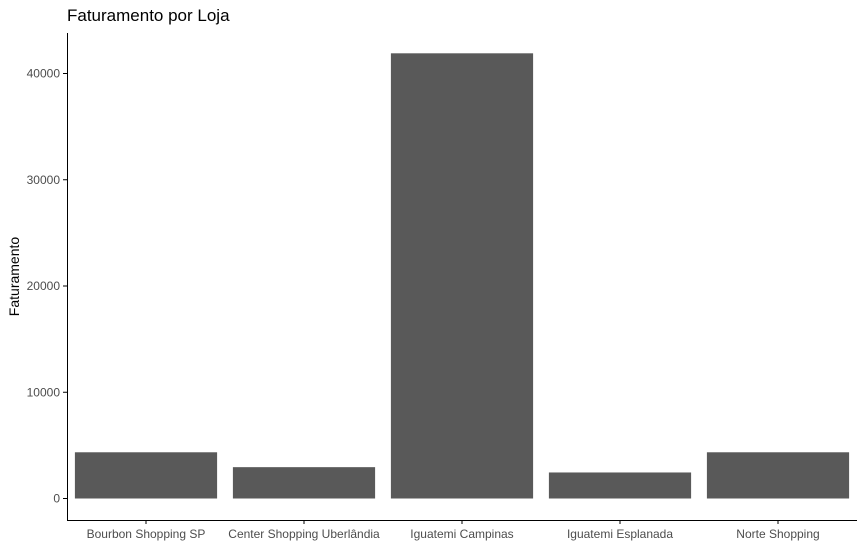  Describe the element at coordinates (148, 15) in the screenshot. I see `chart-title: Faturamento por Loja` at that location.